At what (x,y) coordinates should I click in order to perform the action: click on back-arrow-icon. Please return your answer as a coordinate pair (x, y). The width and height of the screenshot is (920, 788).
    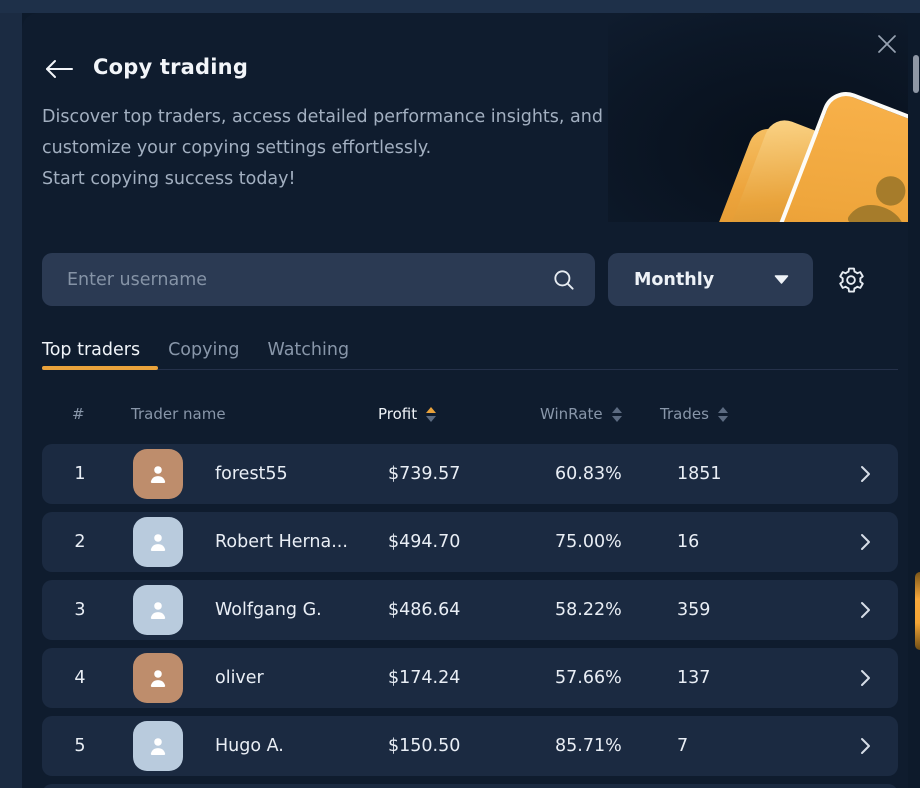
    Looking at the image, I should click on (59, 69).